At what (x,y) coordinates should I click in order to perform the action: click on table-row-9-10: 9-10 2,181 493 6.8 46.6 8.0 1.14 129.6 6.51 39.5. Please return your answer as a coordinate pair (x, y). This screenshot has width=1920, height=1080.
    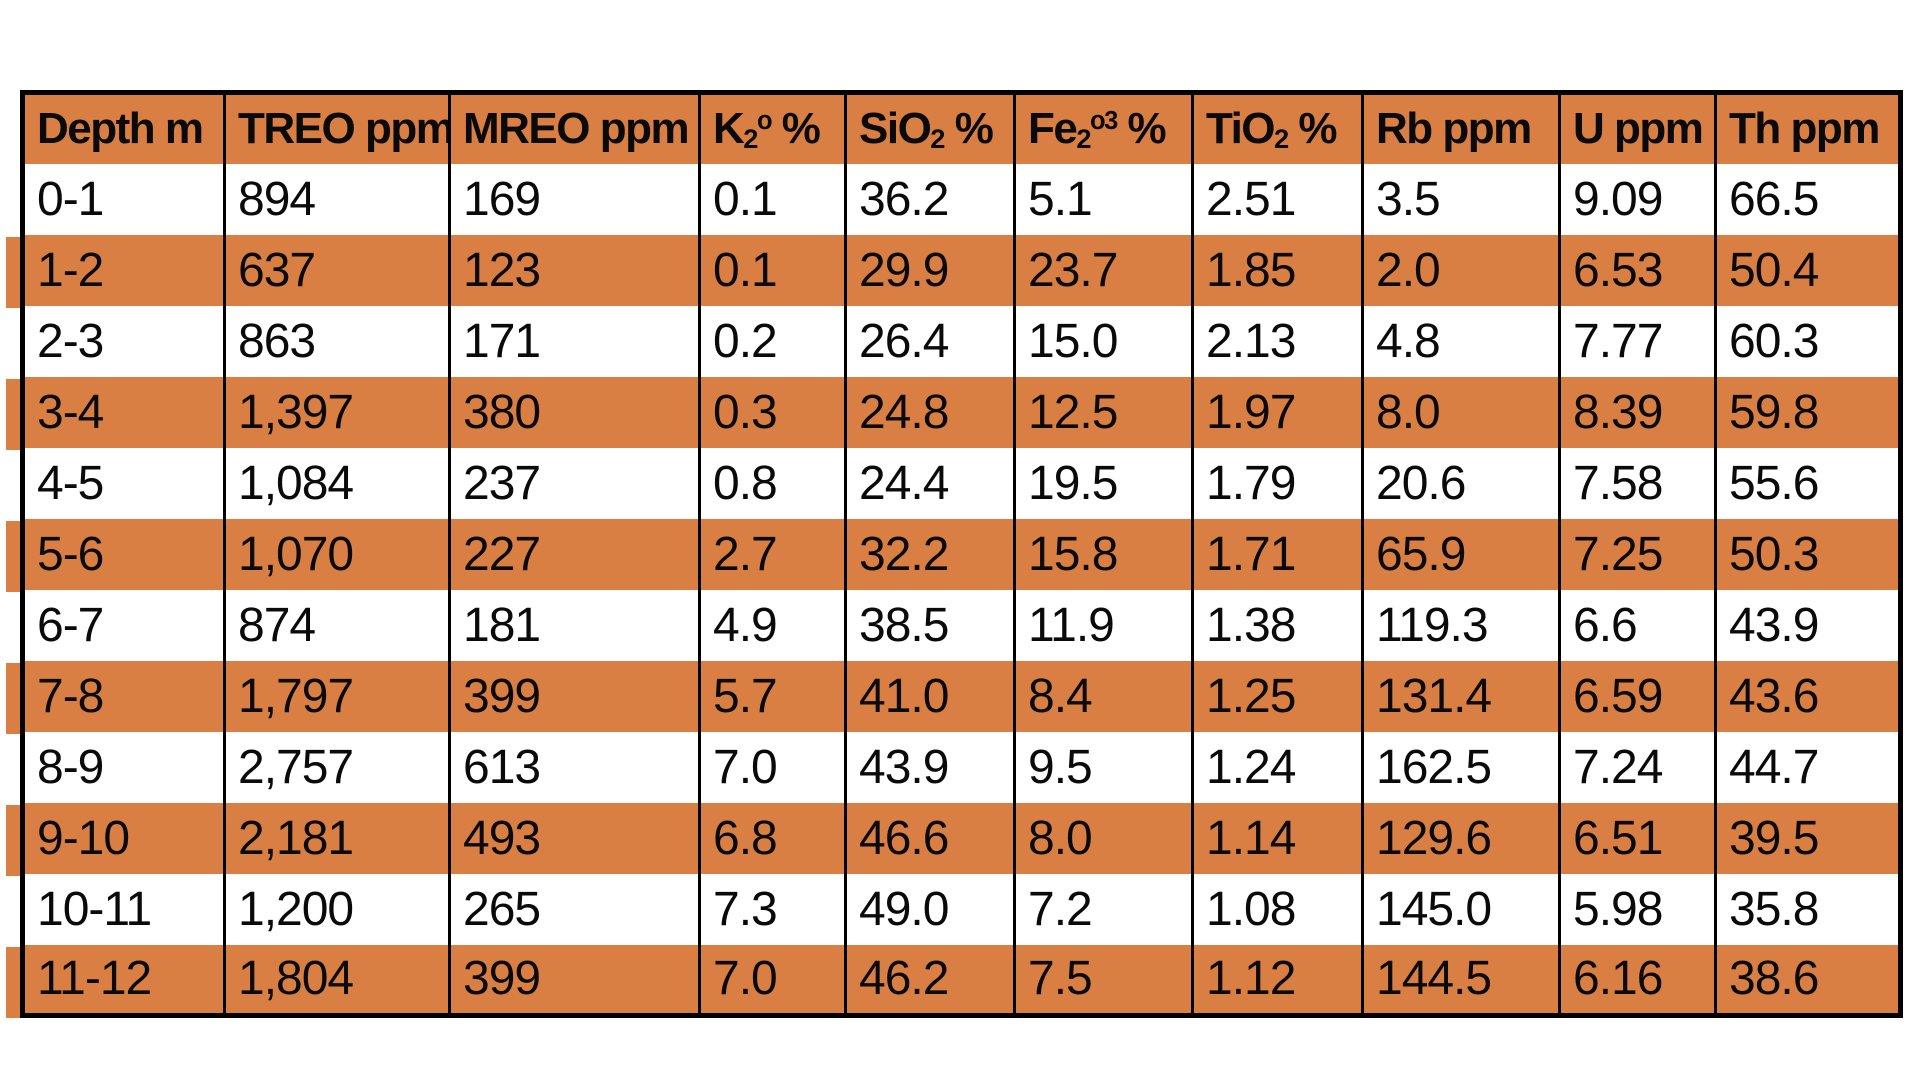
    Looking at the image, I should click on (961, 838).